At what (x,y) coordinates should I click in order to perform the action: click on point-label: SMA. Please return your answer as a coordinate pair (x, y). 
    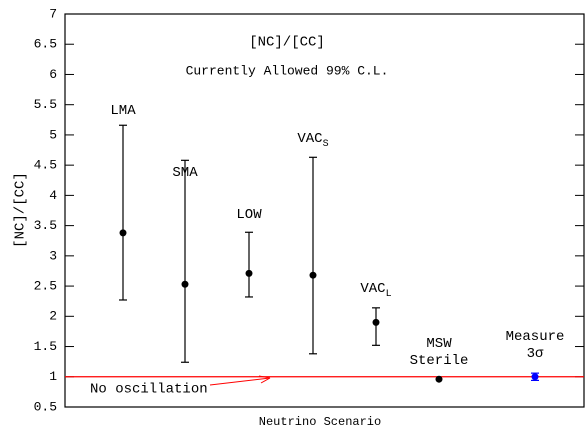
    Looking at the image, I should click on (185, 173).